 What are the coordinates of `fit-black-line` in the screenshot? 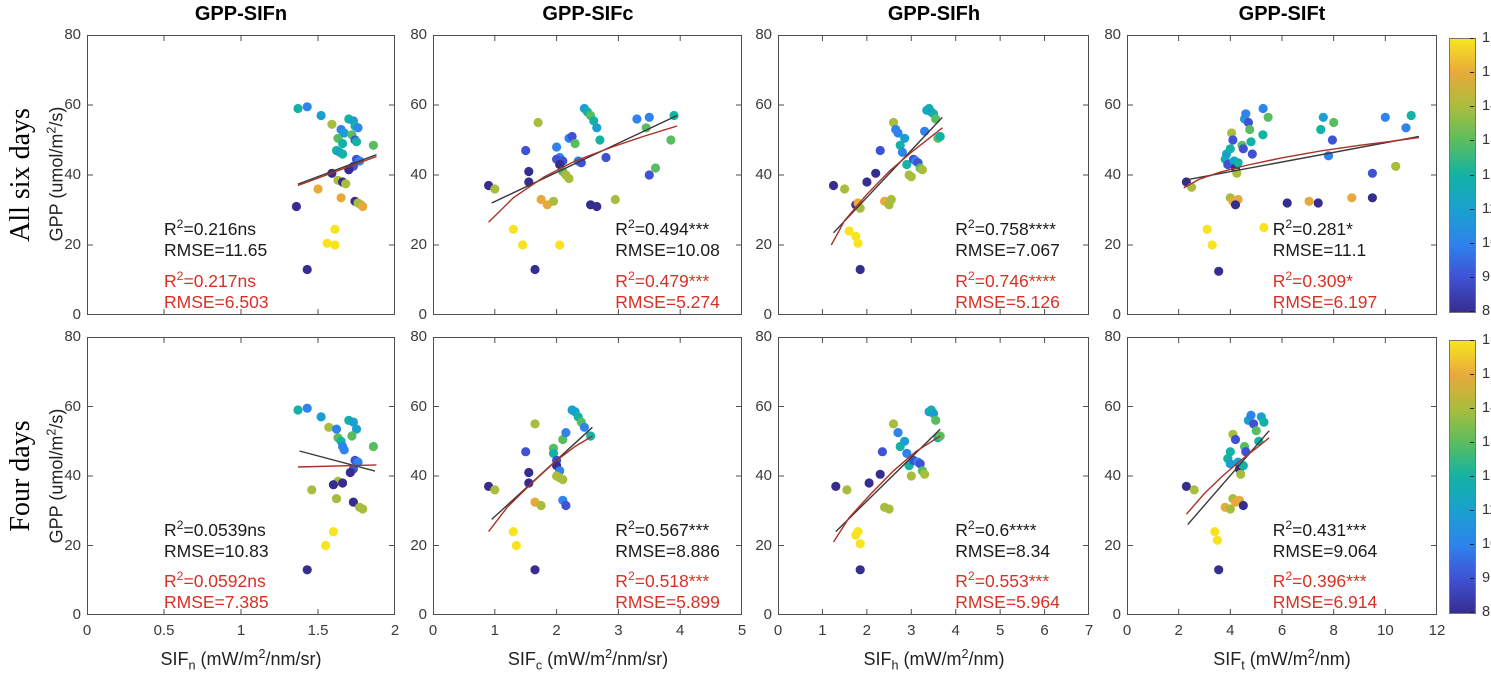 It's located at (337, 169).